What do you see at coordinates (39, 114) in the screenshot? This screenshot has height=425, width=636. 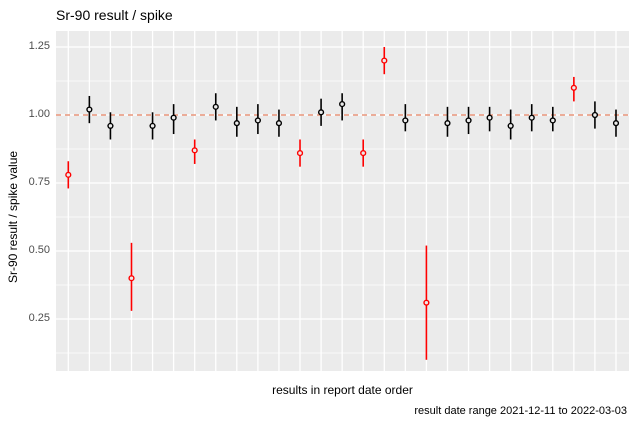 I see `y-tick-label: 1.00` at bounding box center [39, 114].